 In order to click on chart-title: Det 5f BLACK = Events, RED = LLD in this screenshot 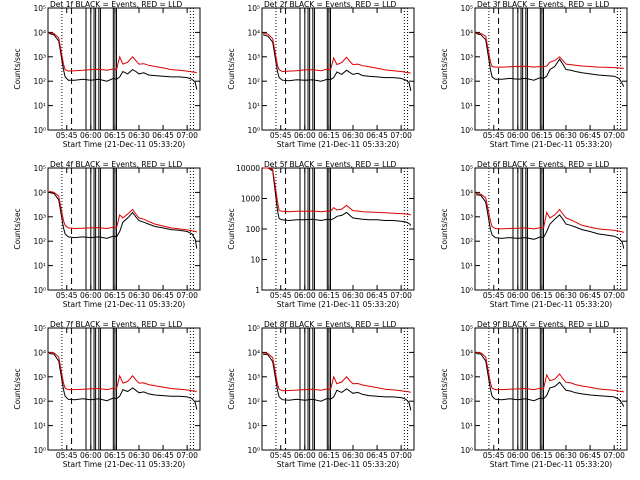, I will do `click(330, 164)`.